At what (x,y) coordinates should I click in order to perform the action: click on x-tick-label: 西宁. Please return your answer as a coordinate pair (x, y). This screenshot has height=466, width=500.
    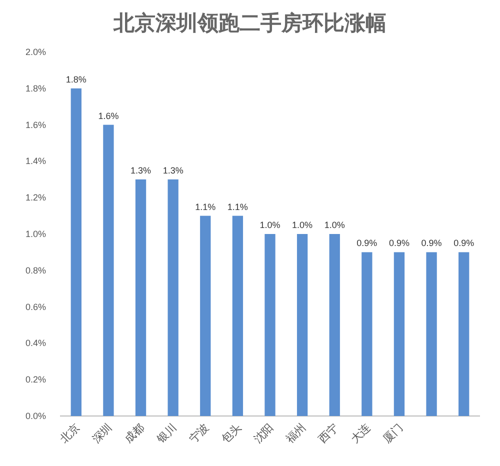
    Looking at the image, I should click on (328, 433).